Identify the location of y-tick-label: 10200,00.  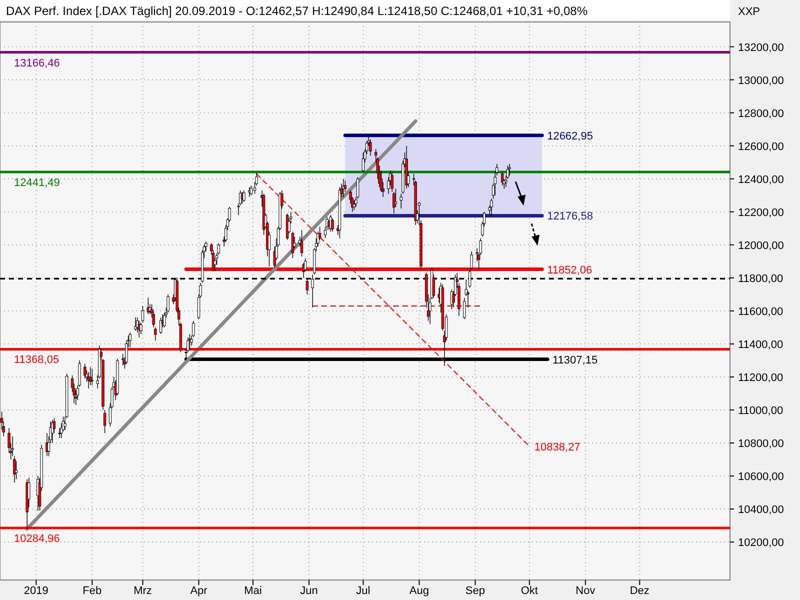
(761, 543).